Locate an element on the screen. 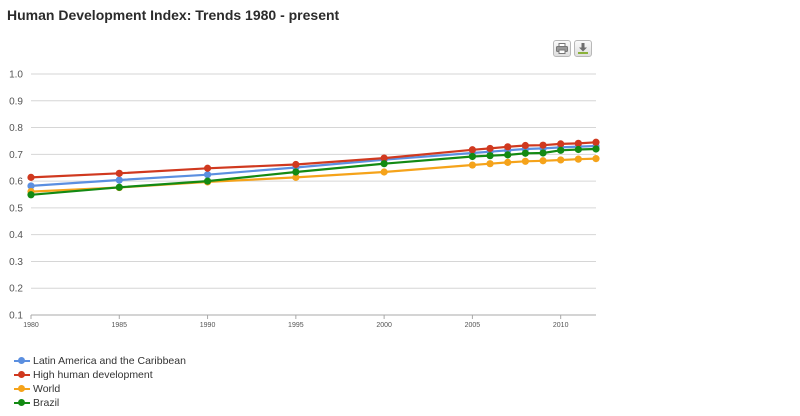  y-tick-label: 0.6 is located at coordinates (16, 182).